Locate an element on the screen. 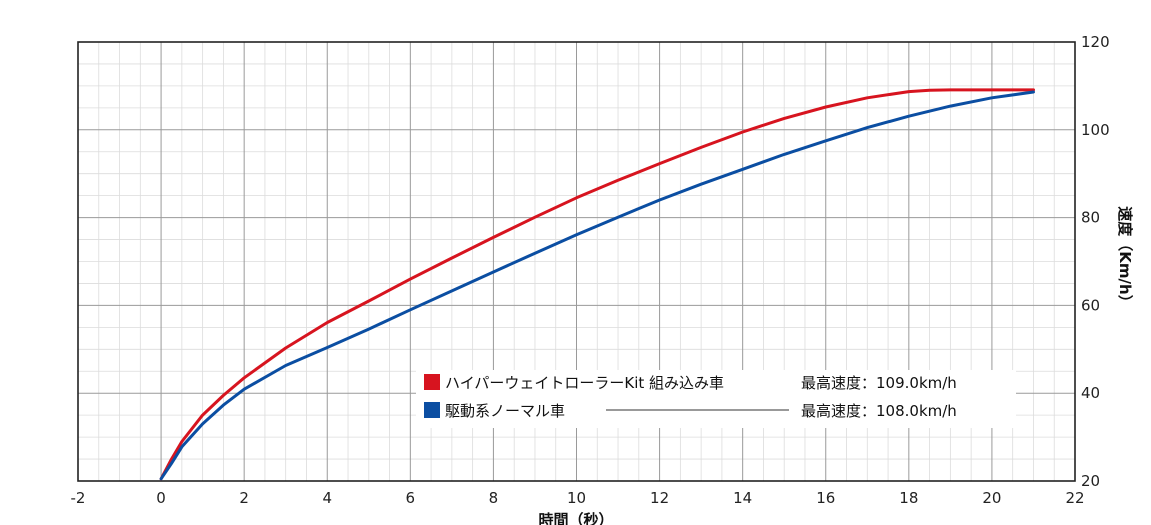  legend-note-series-2: 最高速度：108.0km/h is located at coordinates (879, 411).